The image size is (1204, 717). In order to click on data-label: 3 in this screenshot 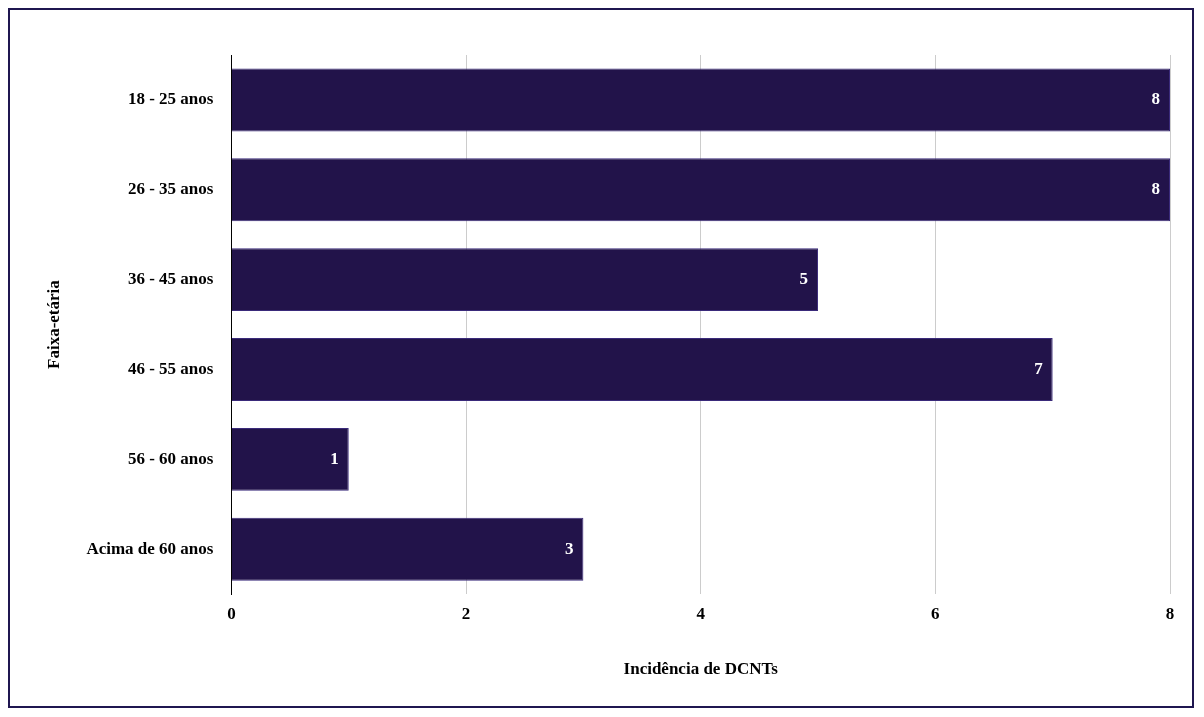, I will do `click(569, 548)`.